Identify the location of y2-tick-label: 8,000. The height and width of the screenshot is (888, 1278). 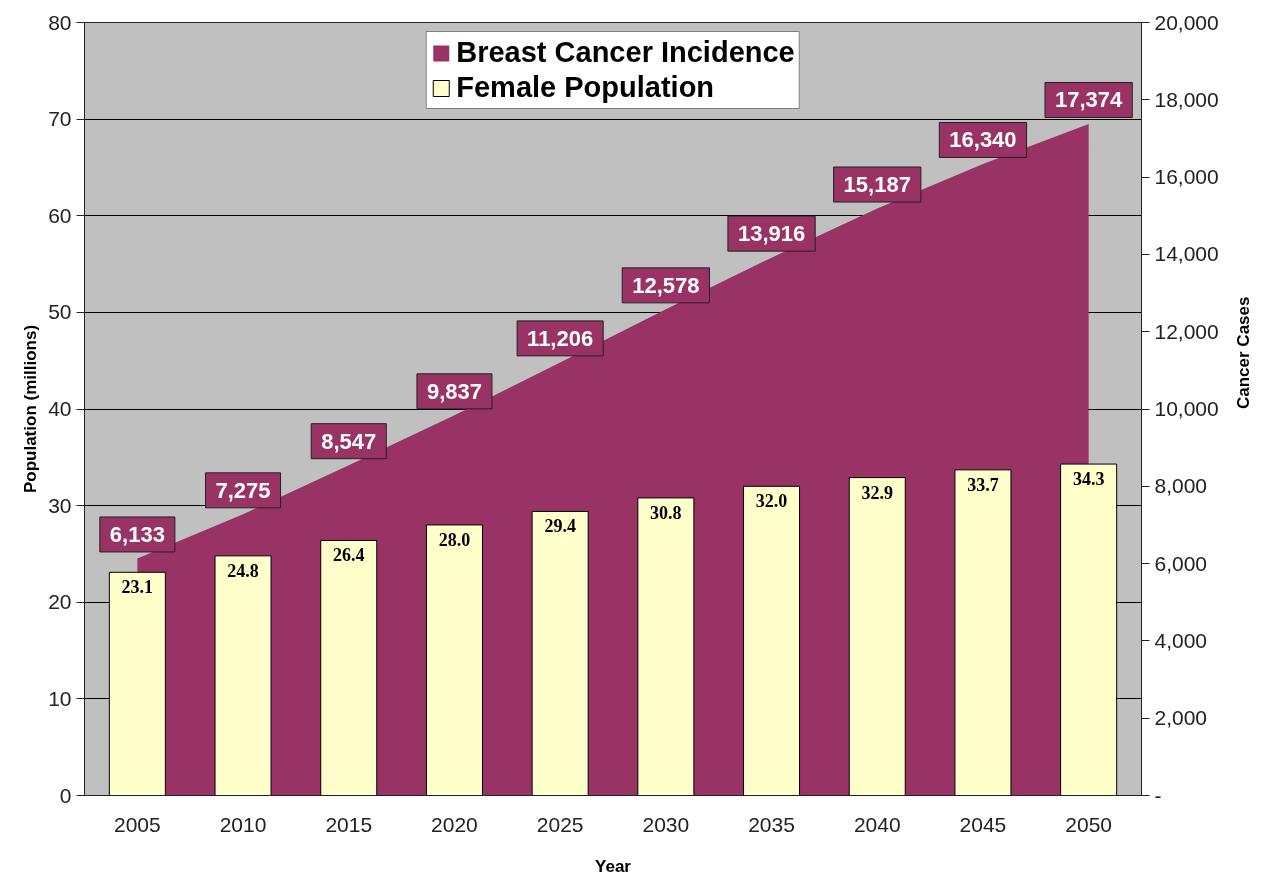
(1181, 486).